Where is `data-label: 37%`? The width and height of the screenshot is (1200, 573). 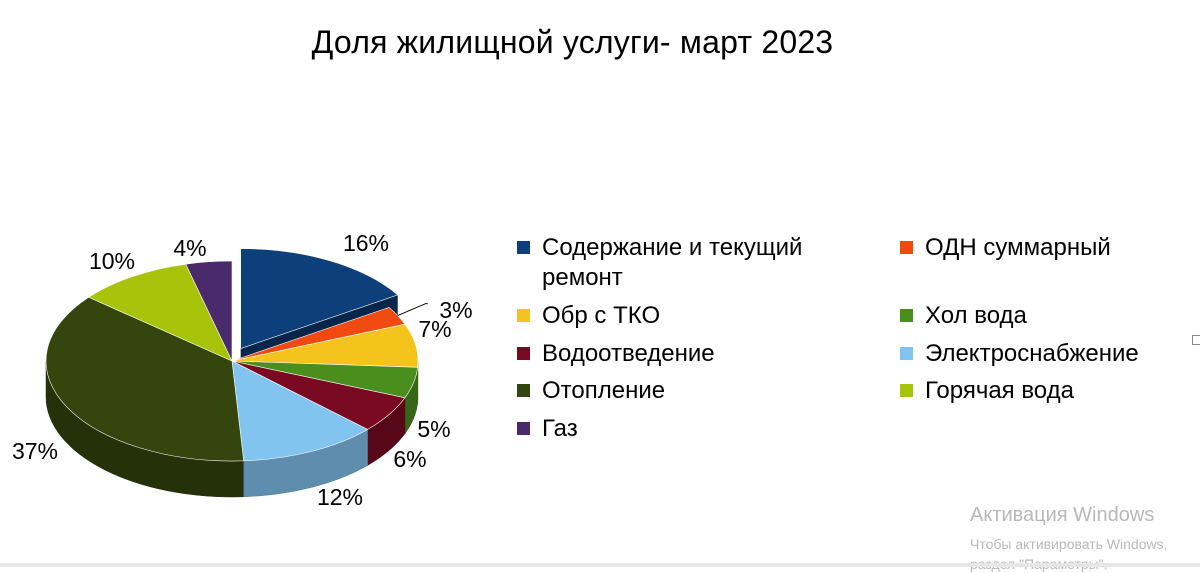 data-label: 37% is located at coordinates (35, 451).